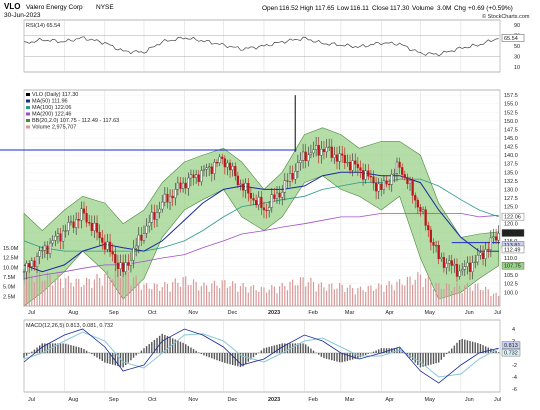 Image resolution: width=540 pixels, height=410 pixels. Describe the element at coordinates (28, 94) in the screenshot. I see `price-legend-swatch` at that location.